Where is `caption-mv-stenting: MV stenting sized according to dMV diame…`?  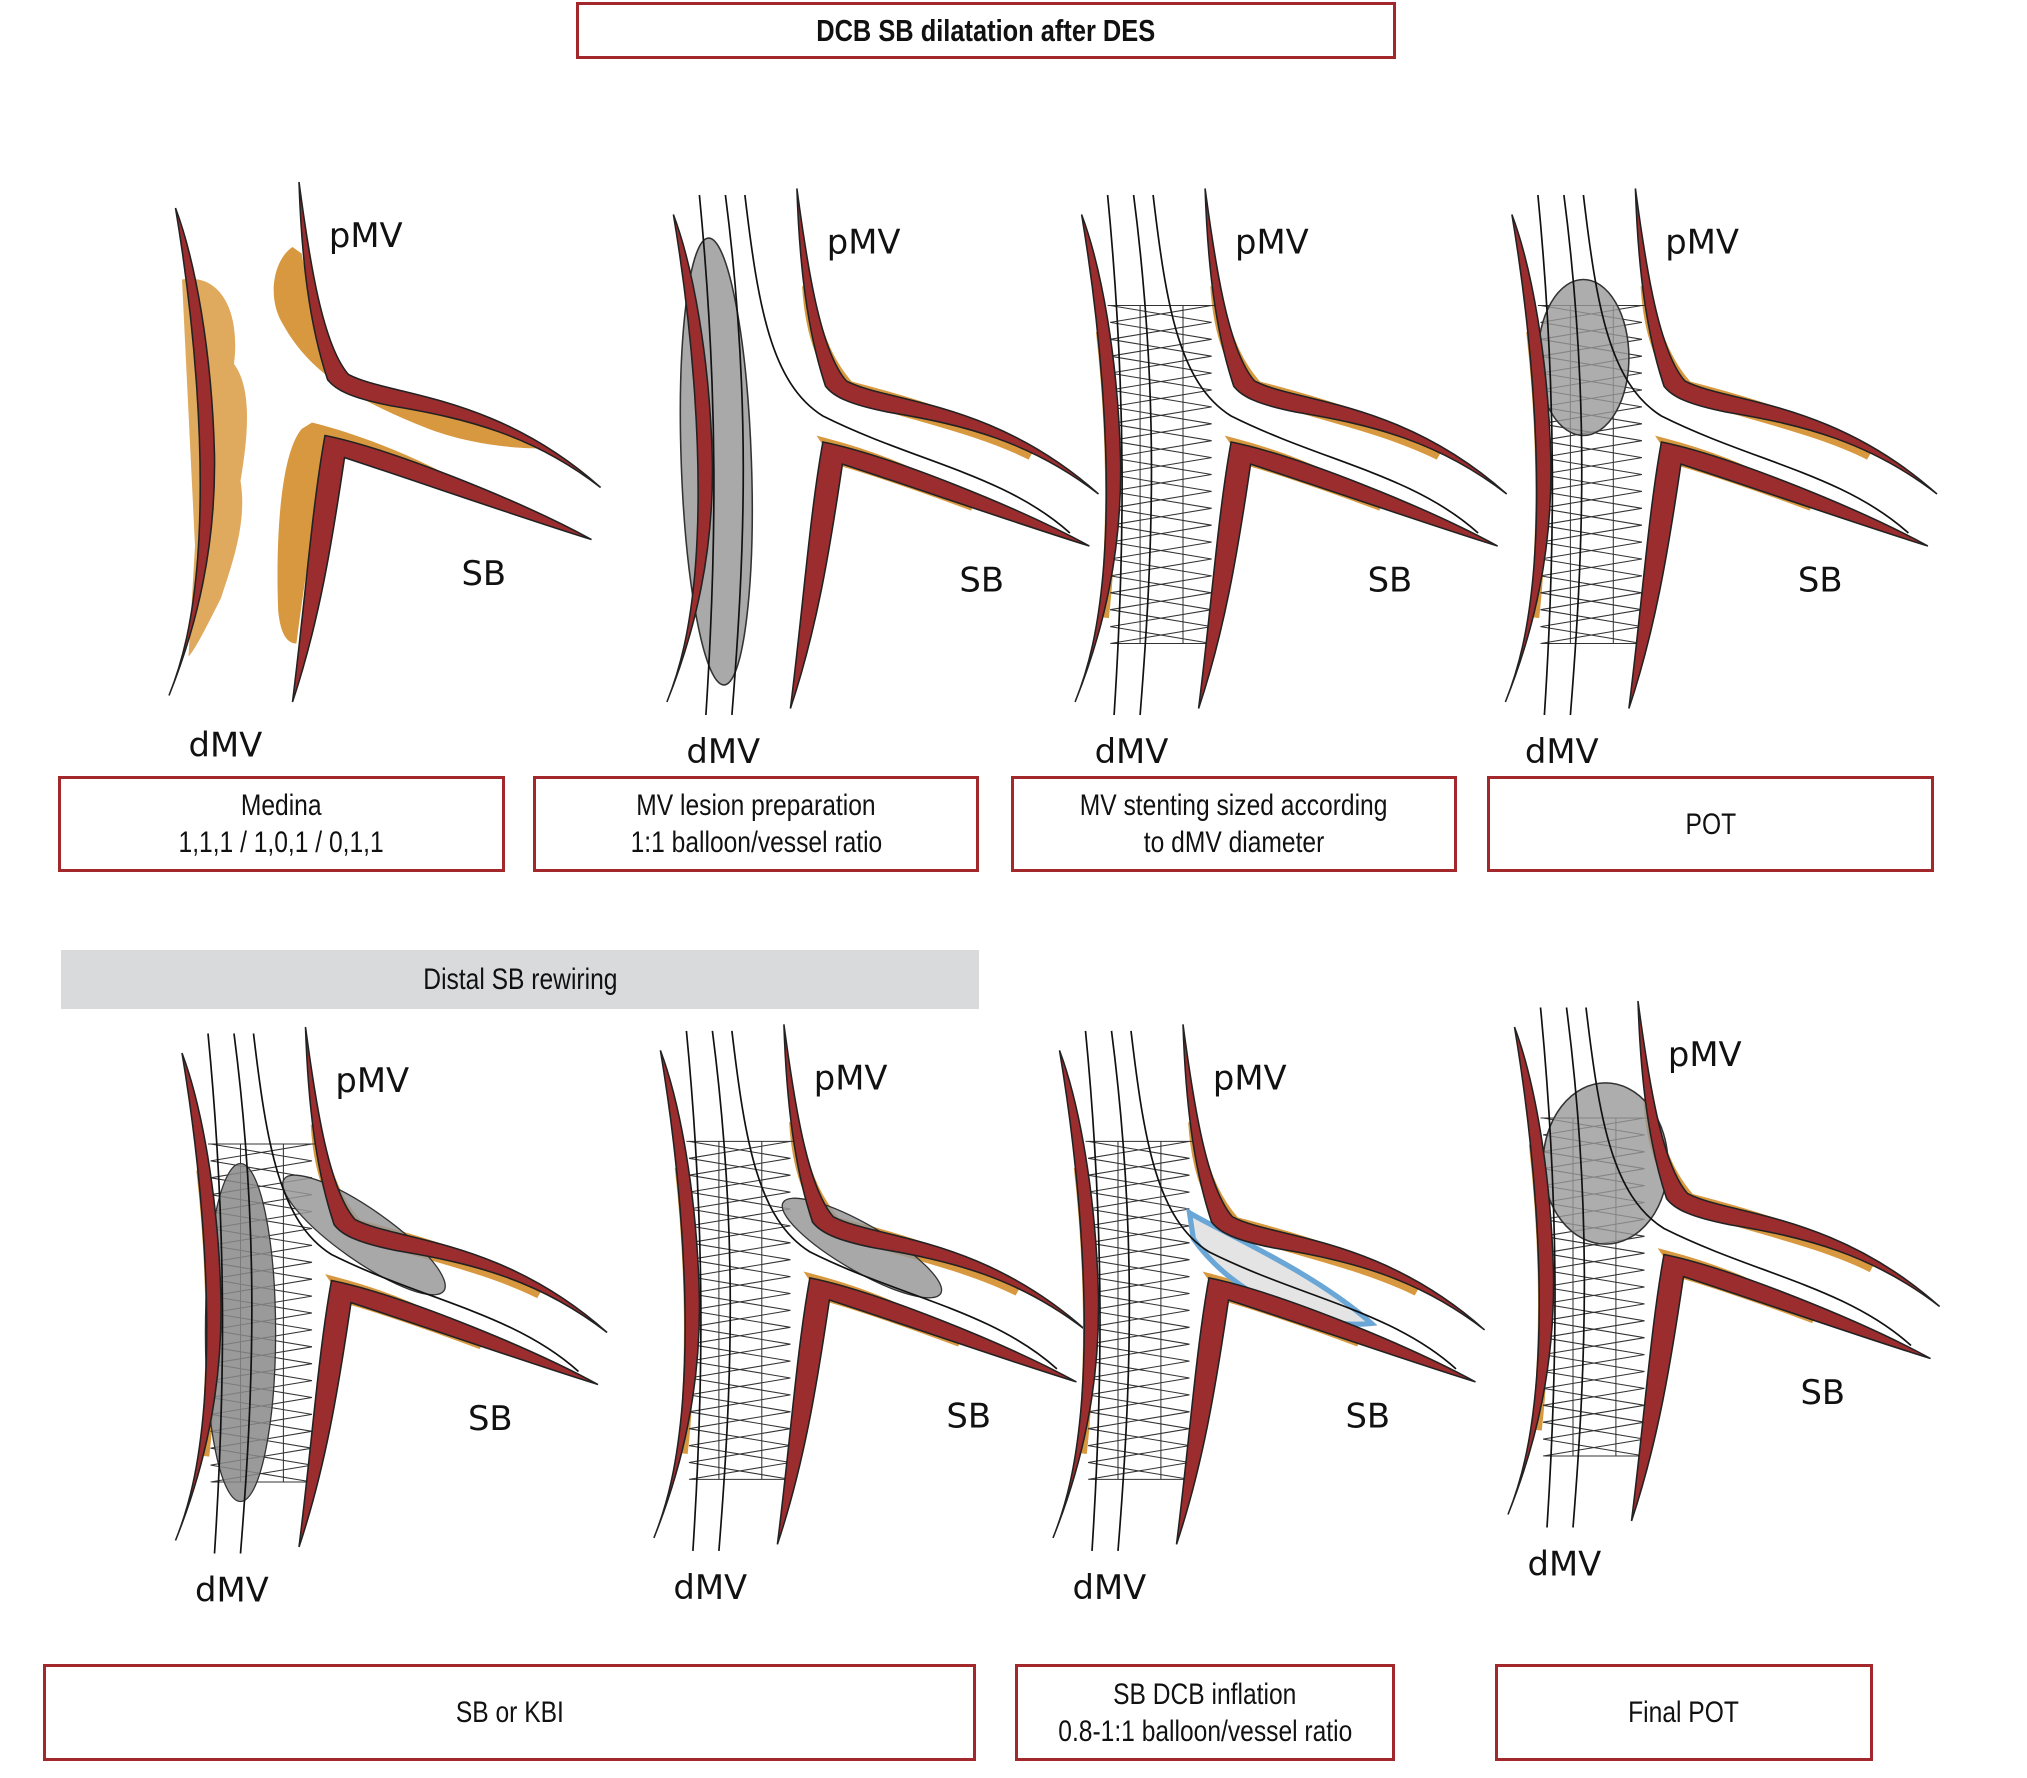 caption-mv-stenting: MV stenting sized according to dMV diame… is located at coordinates (1234, 824).